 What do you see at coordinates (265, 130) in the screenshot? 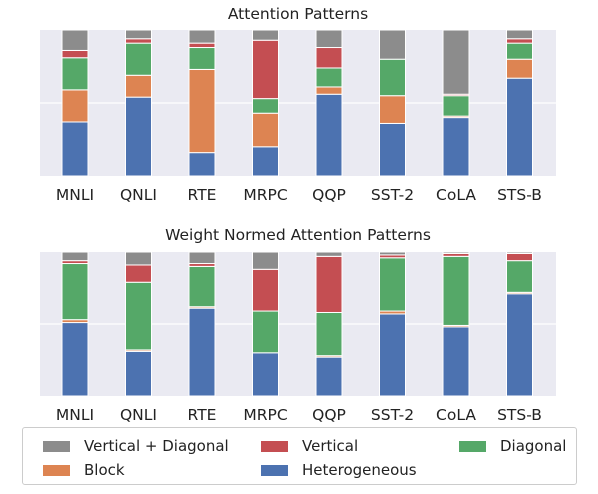
I see `bar-segment-block-mrpc` at bounding box center [265, 130].